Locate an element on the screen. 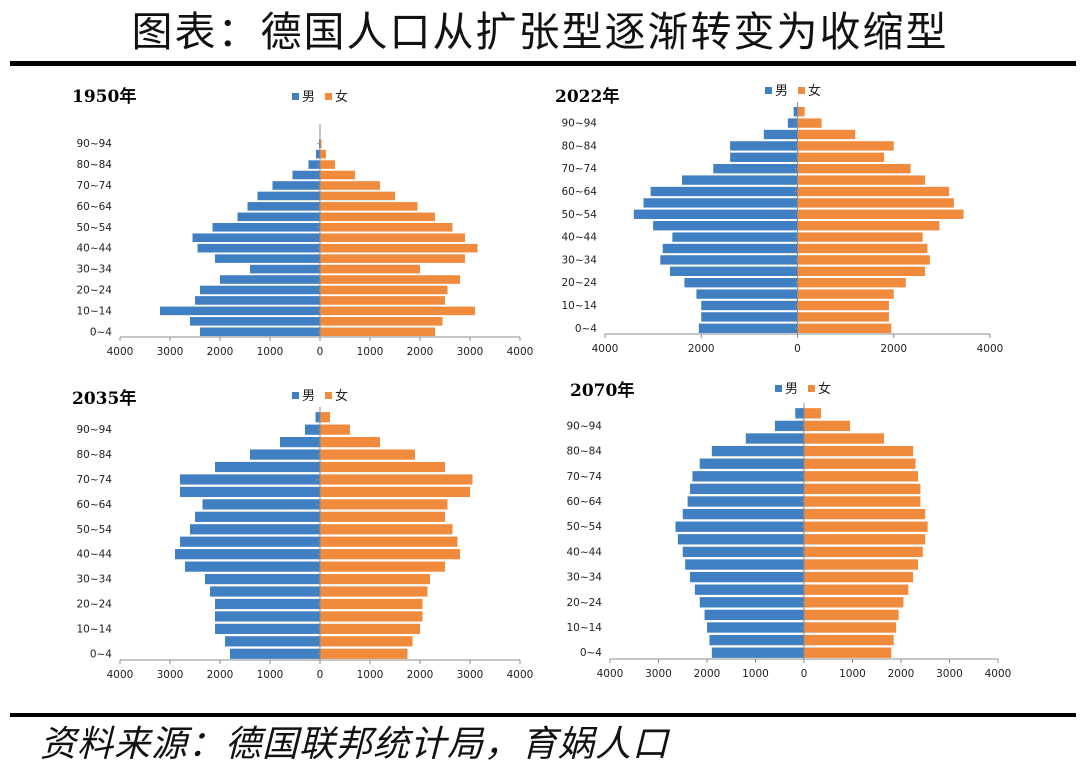 Image resolution: width=1080 pixels, height=775 pixels. bar-male-80~84 is located at coordinates (764, 146).